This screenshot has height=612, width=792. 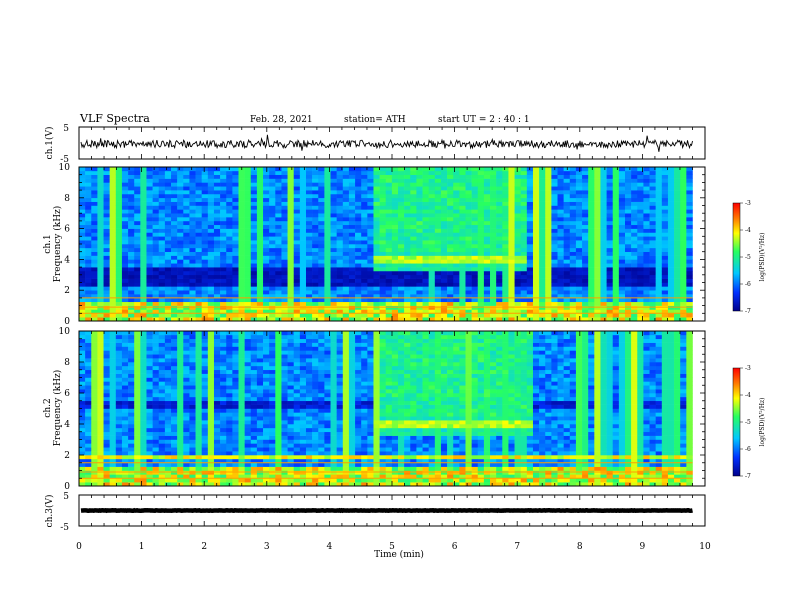 What do you see at coordinates (114, 118) in the screenshot?
I see `figure-title: VLF Spectra` at bounding box center [114, 118].